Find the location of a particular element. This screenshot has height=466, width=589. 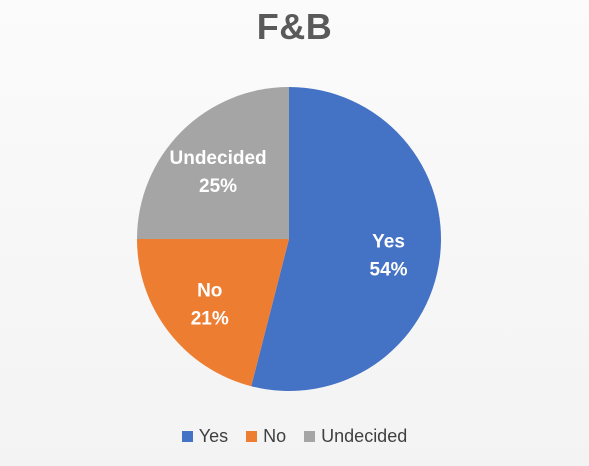

data-label-value-undecided: 25% is located at coordinates (218, 186).